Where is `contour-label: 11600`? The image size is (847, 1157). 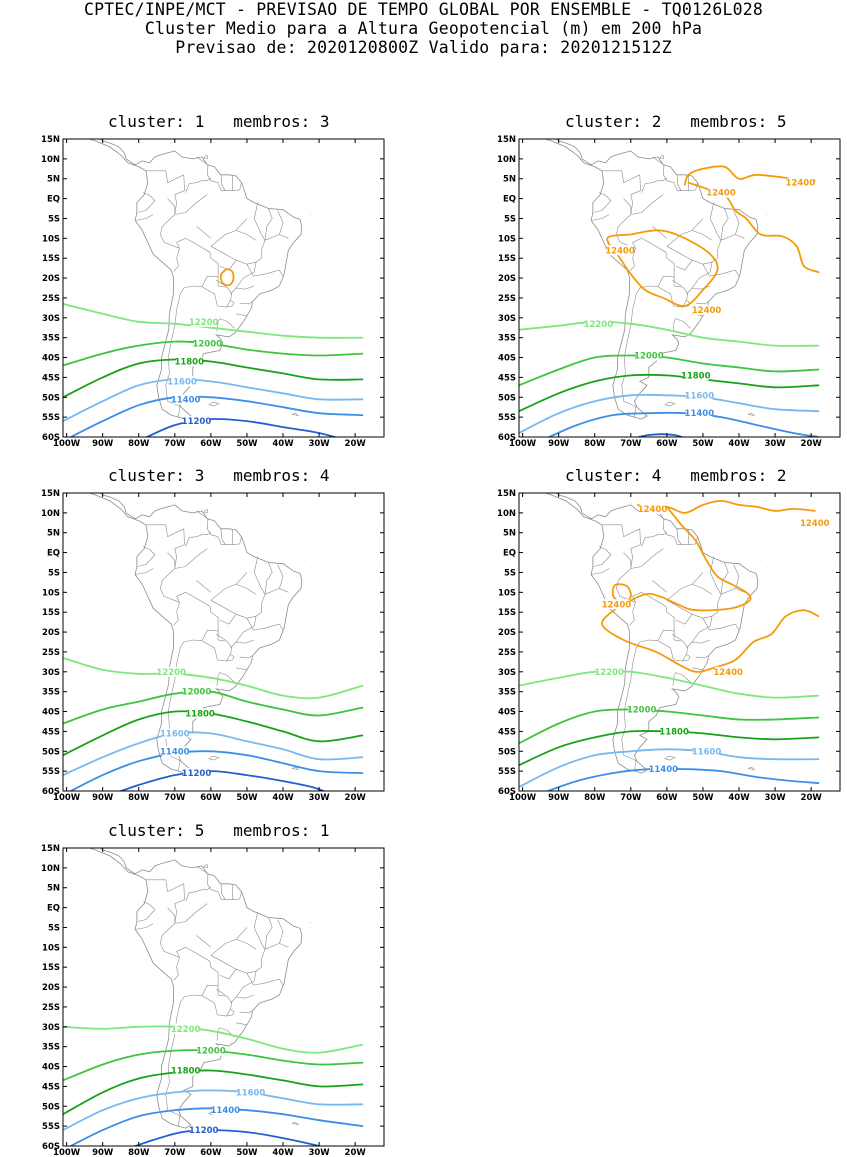
contour-label: 11600 is located at coordinates (700, 396).